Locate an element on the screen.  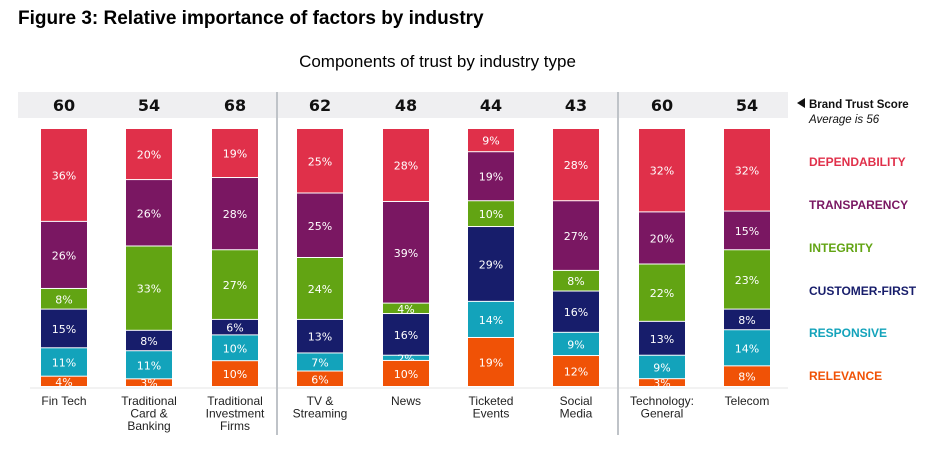
category-label: Media is located at coordinates (576, 414).